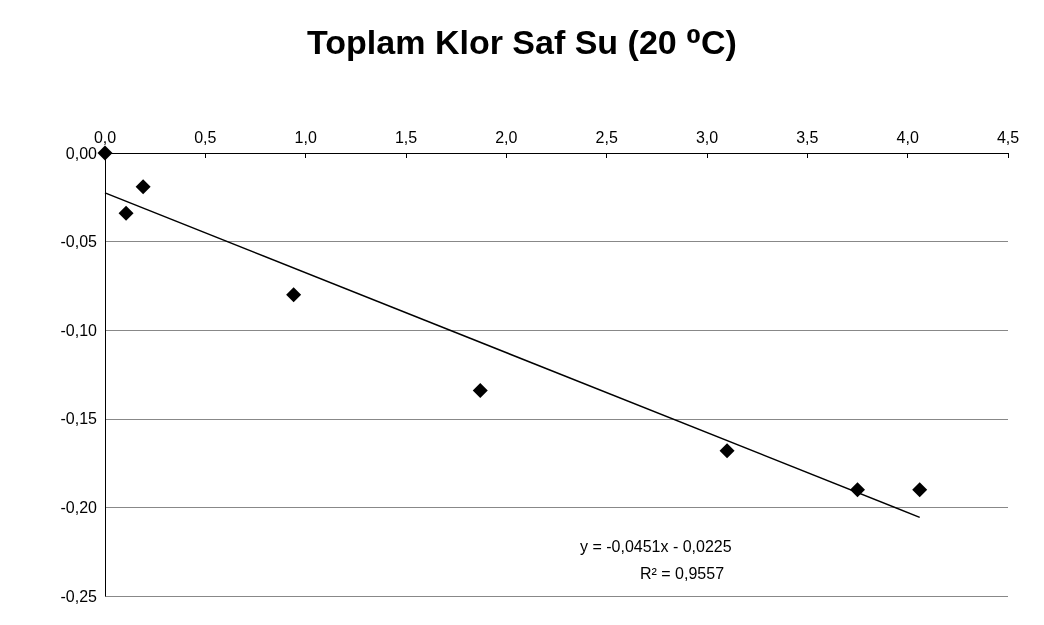 The height and width of the screenshot is (625, 1044). Describe the element at coordinates (79, 596) in the screenshot. I see `y-tick-label: -0,25` at that location.